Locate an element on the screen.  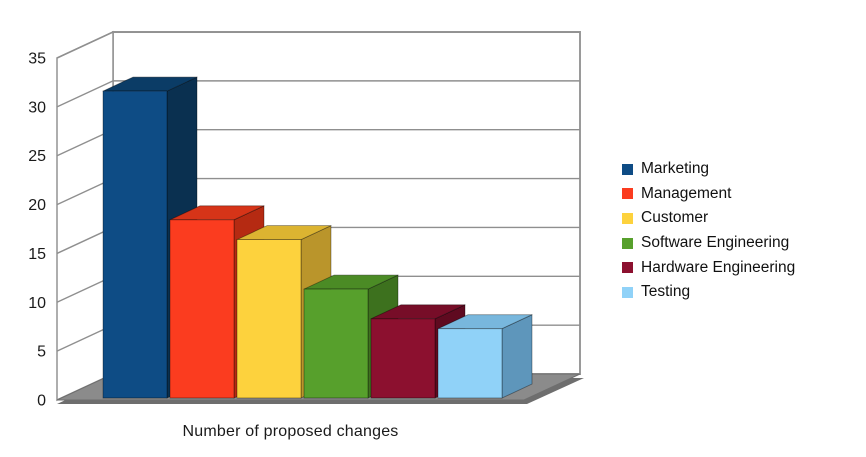
legend-swatch-marketing is located at coordinates (627, 169).